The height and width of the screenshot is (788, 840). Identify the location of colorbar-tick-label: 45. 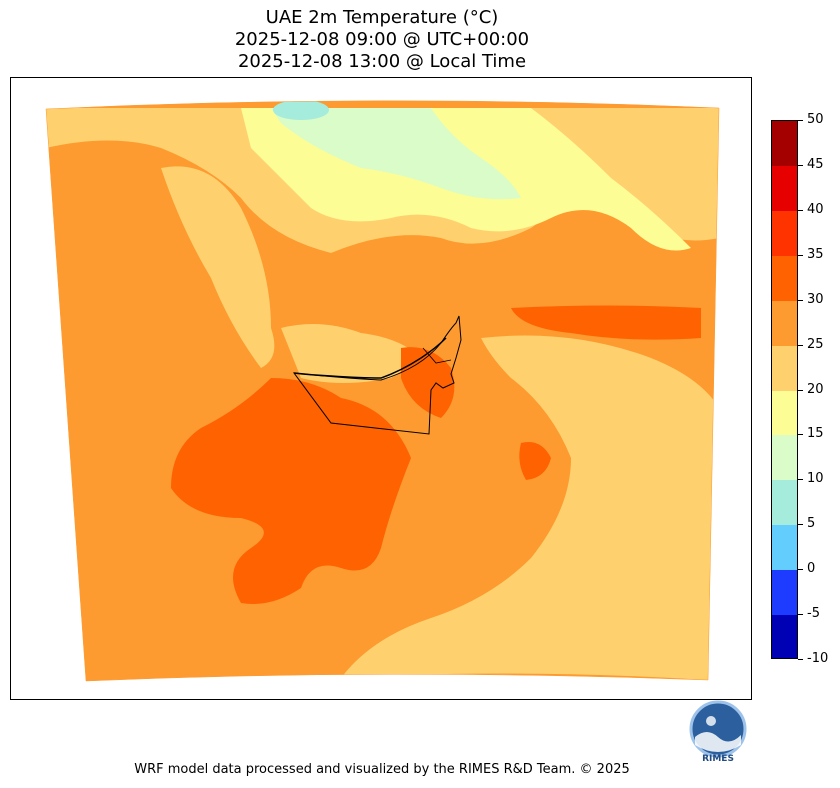
(815, 164).